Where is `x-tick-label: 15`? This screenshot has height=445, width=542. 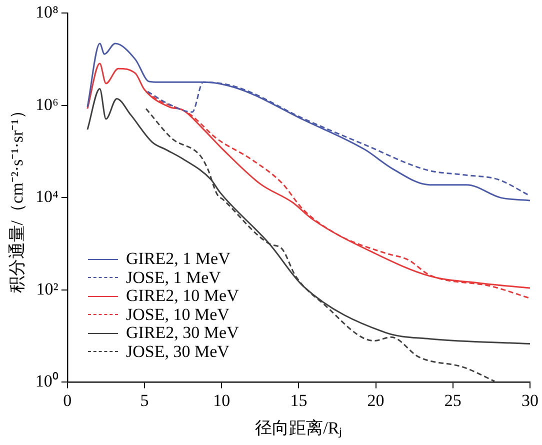
x-tick-label: 15 is located at coordinates (299, 400).